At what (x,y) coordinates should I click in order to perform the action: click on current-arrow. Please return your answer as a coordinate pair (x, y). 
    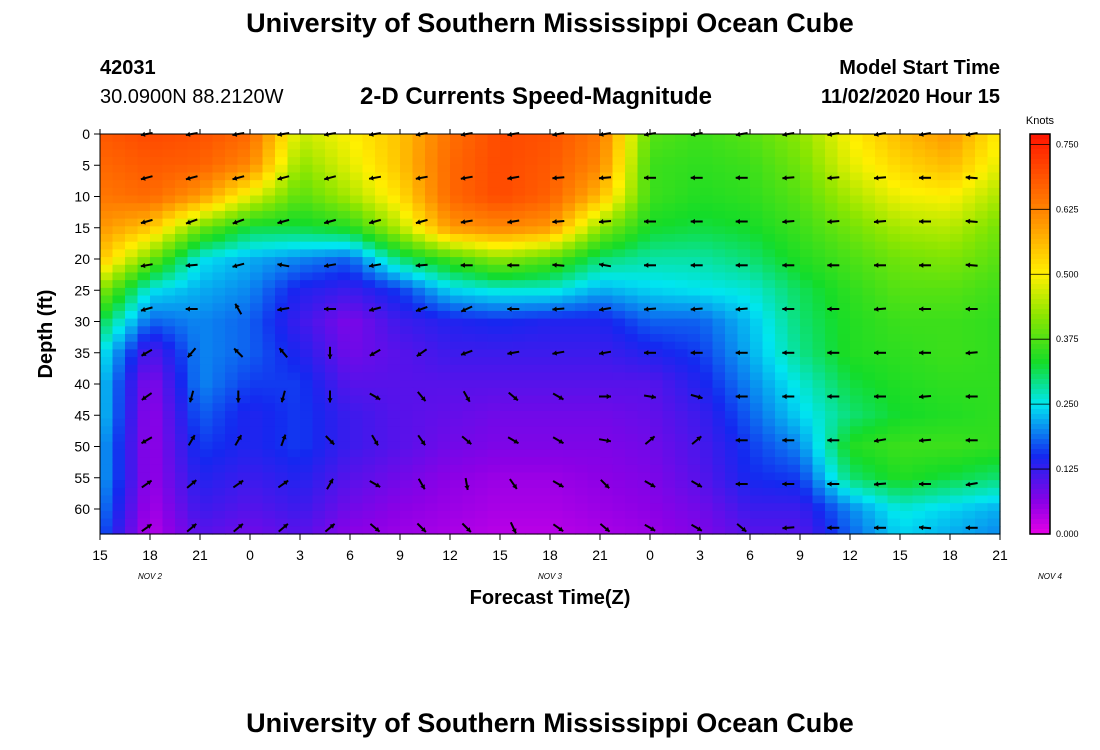
    Looking at the image, I should click on (375, 440).